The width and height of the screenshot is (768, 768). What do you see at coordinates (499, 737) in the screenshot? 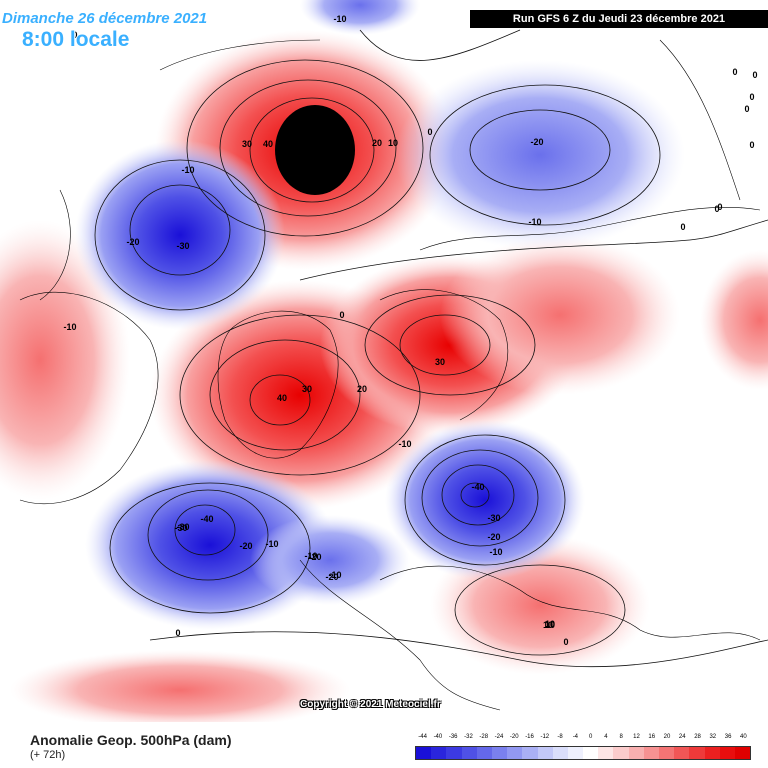
I see `legend-tick: -24` at bounding box center [499, 737].